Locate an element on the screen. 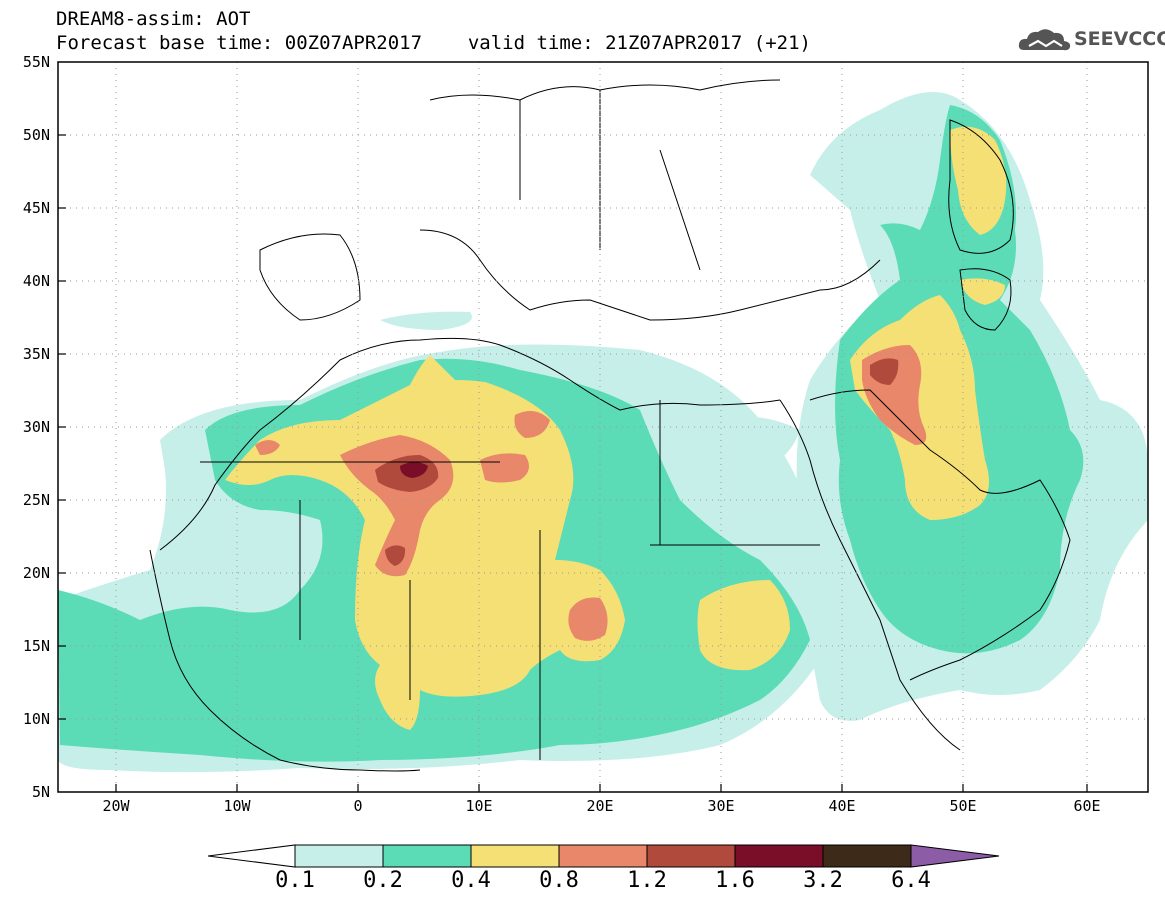  base-time: Forecast base time: 00Z07APR2017 is located at coordinates (239, 43).